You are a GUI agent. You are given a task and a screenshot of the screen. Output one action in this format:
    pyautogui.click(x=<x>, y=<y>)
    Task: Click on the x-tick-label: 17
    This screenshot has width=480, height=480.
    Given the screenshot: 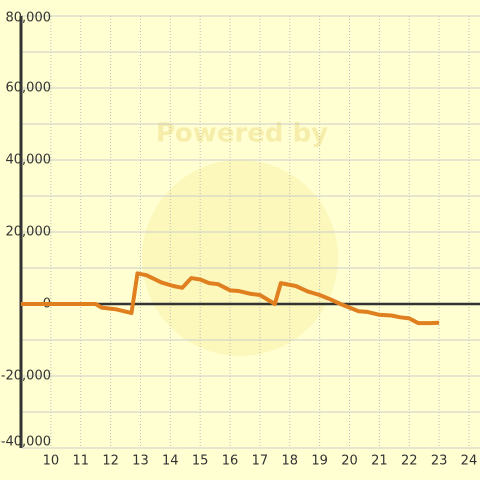 What is the action you would take?
    pyautogui.click(x=260, y=461)
    